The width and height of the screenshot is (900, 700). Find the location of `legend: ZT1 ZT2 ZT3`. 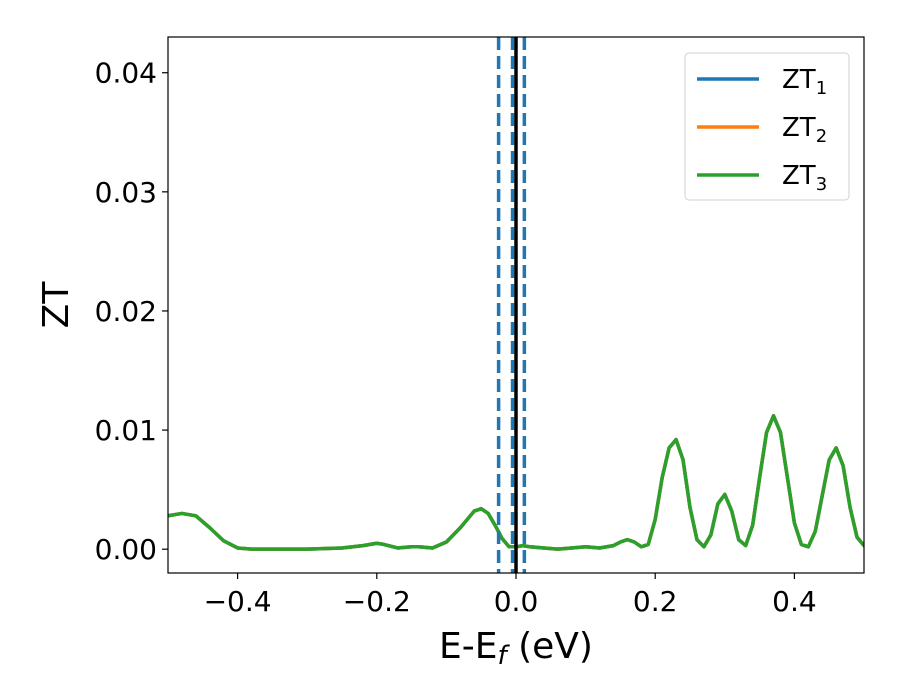

legend: ZT1 ZT2 ZT3 is located at coordinates (767, 126).